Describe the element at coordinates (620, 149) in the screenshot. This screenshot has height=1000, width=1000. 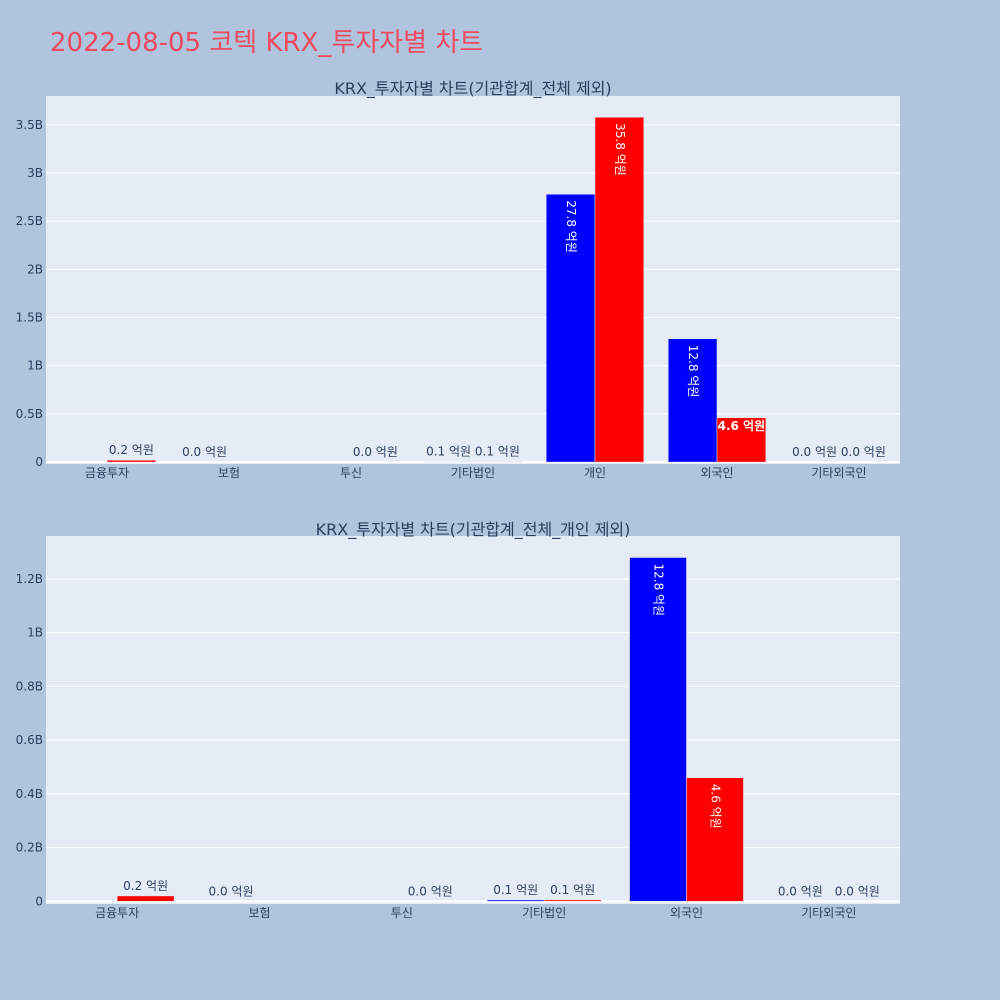
I see `bar-value-label: 35.8 억원` at that location.